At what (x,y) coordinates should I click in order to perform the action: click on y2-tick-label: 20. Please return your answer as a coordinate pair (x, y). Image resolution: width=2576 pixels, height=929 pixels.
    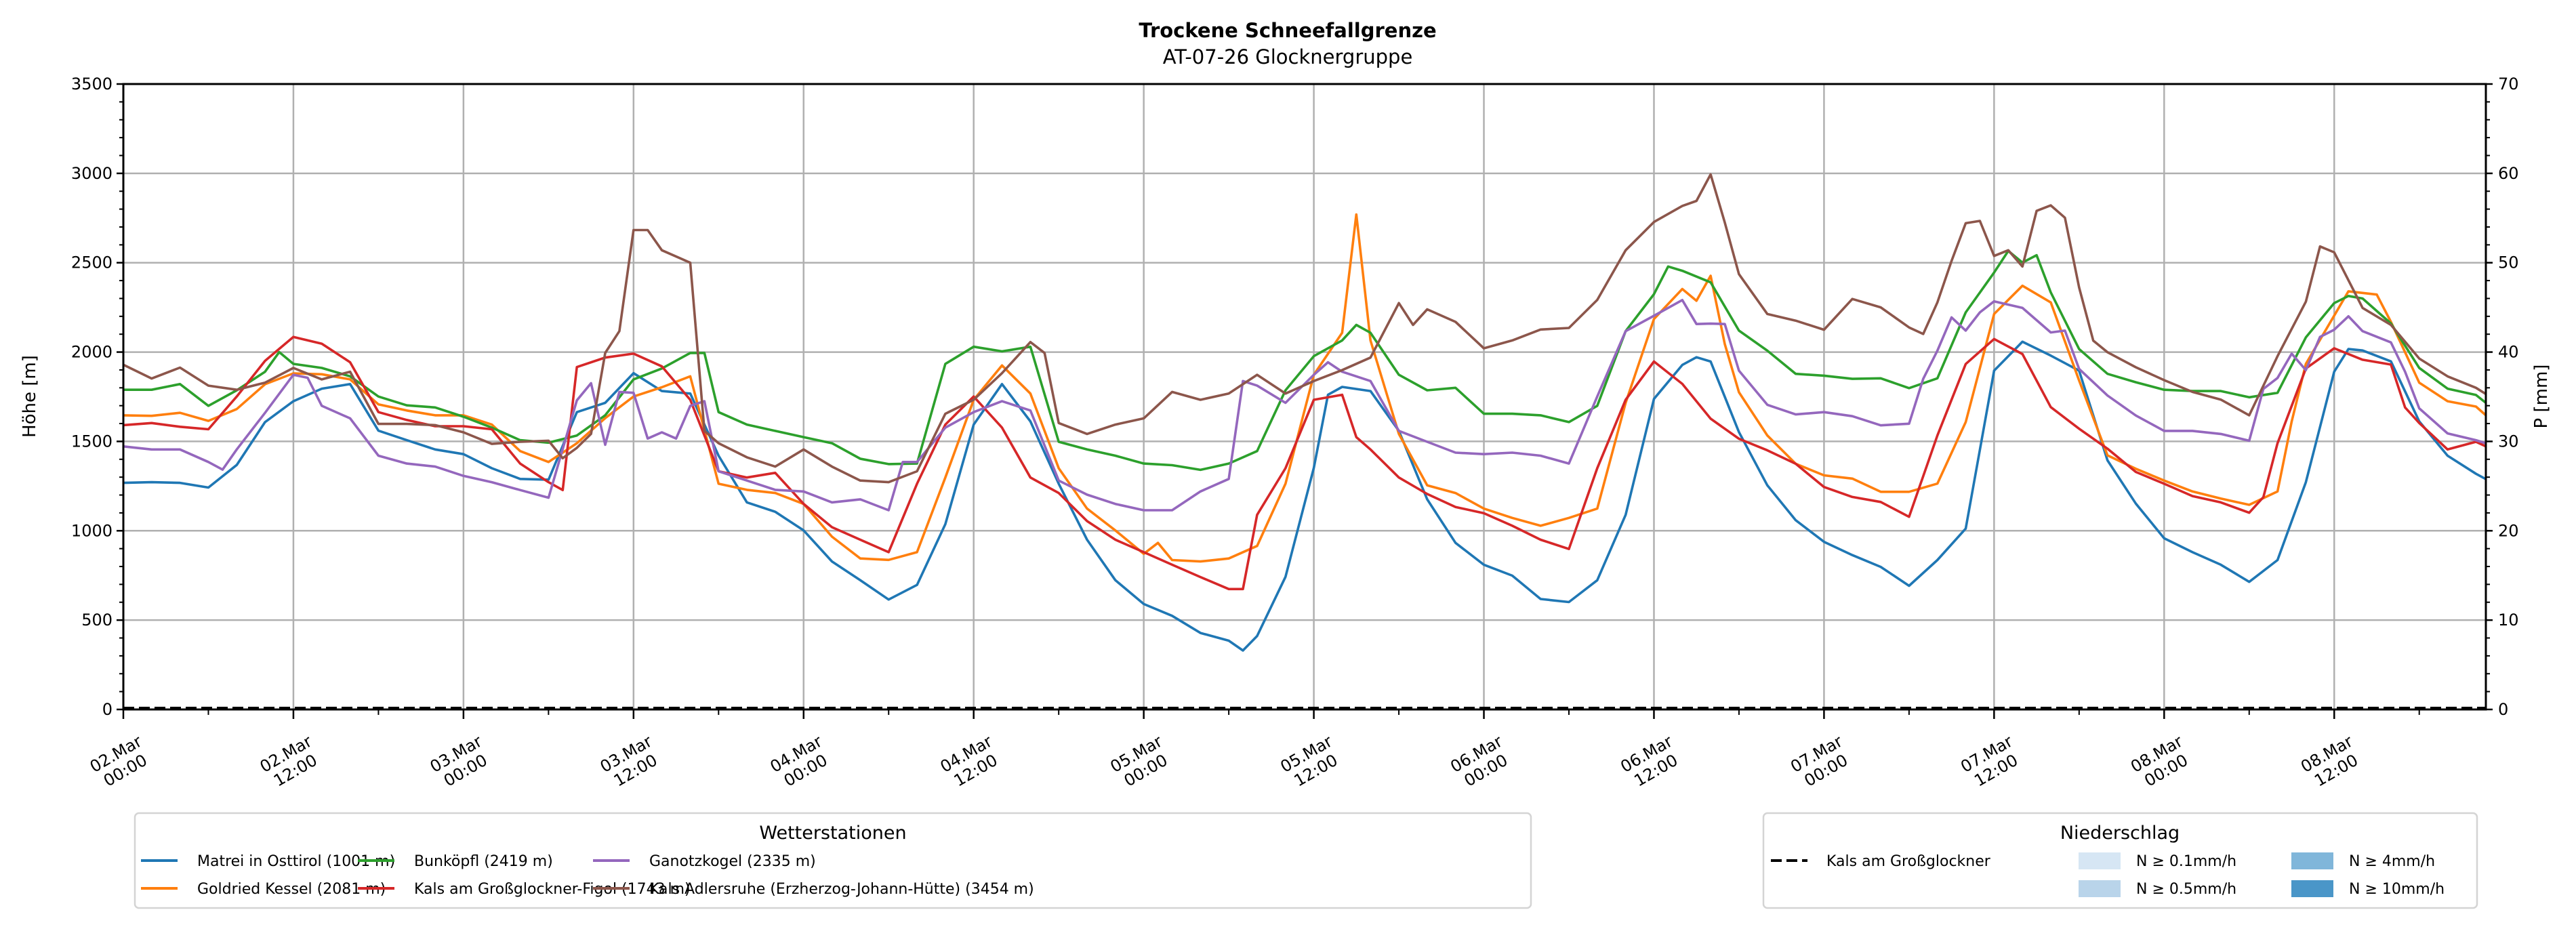
    Looking at the image, I should click on (2509, 530).